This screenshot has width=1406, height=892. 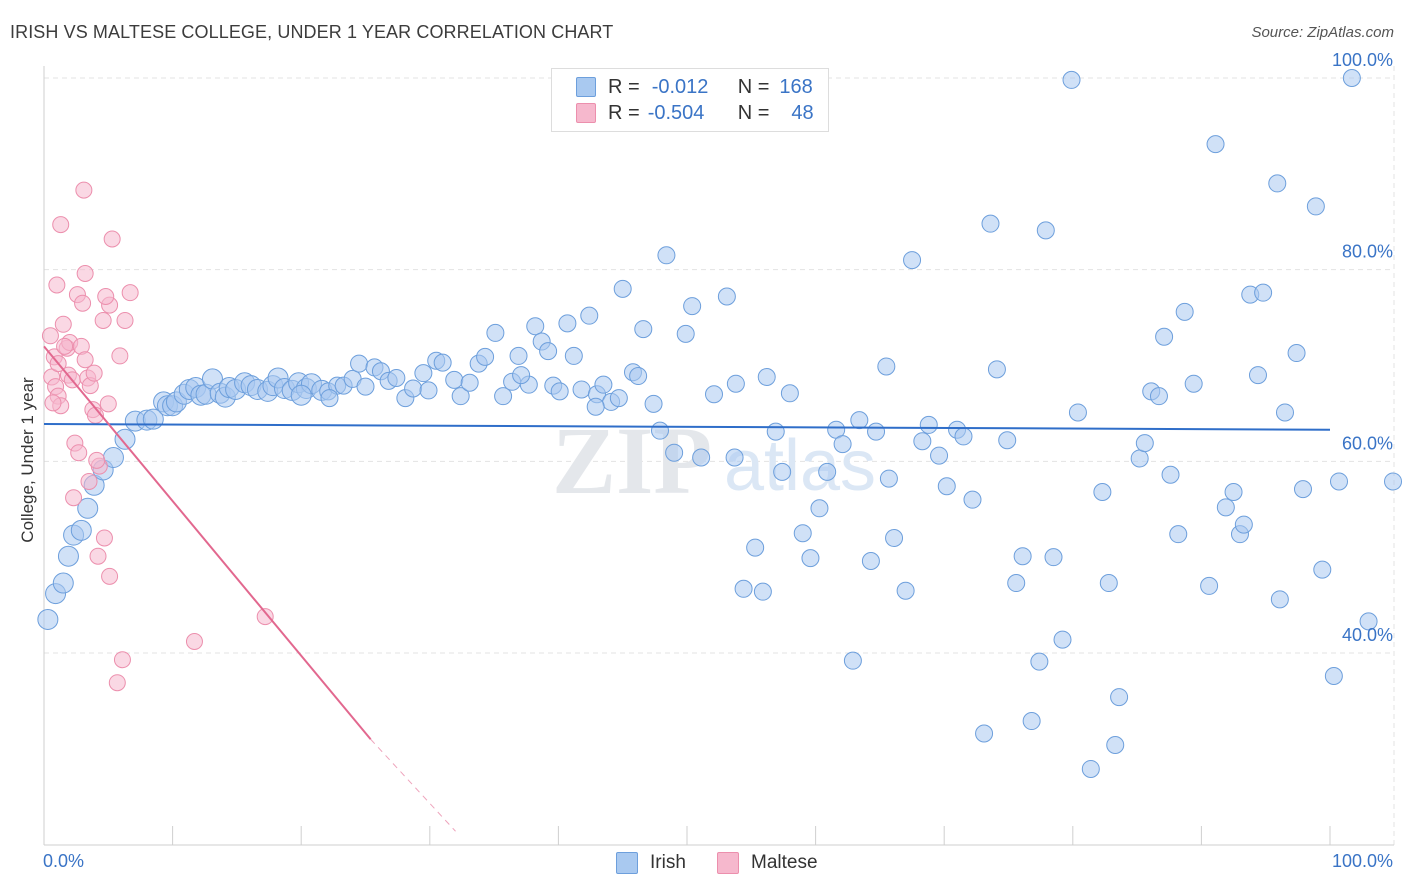 I want to click on legend-row-irish: R = -0.012 N = 168, so click(x=694, y=87).